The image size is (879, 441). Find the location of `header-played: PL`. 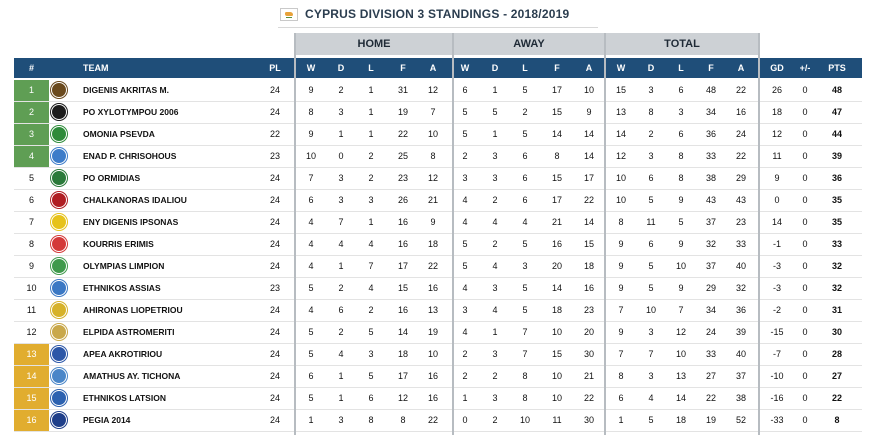

header-played: PL is located at coordinates (275, 68).